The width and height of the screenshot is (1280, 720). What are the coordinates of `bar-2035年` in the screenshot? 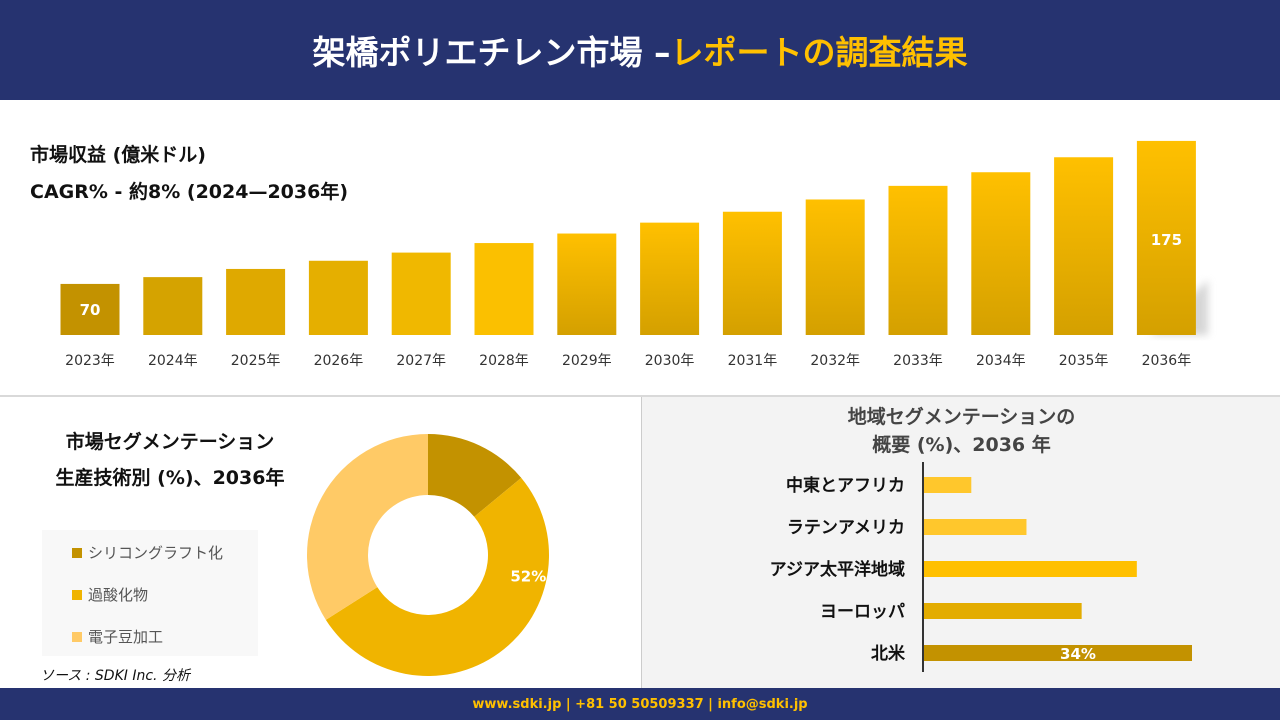 It's located at (1084, 246).